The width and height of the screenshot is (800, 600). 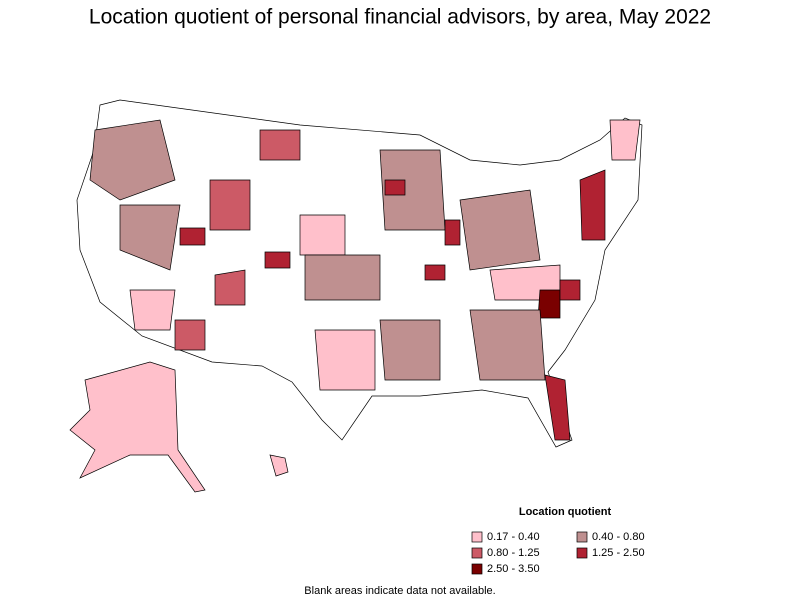 I want to click on note: Blank areas indicate data not available., so click(x=399, y=591).